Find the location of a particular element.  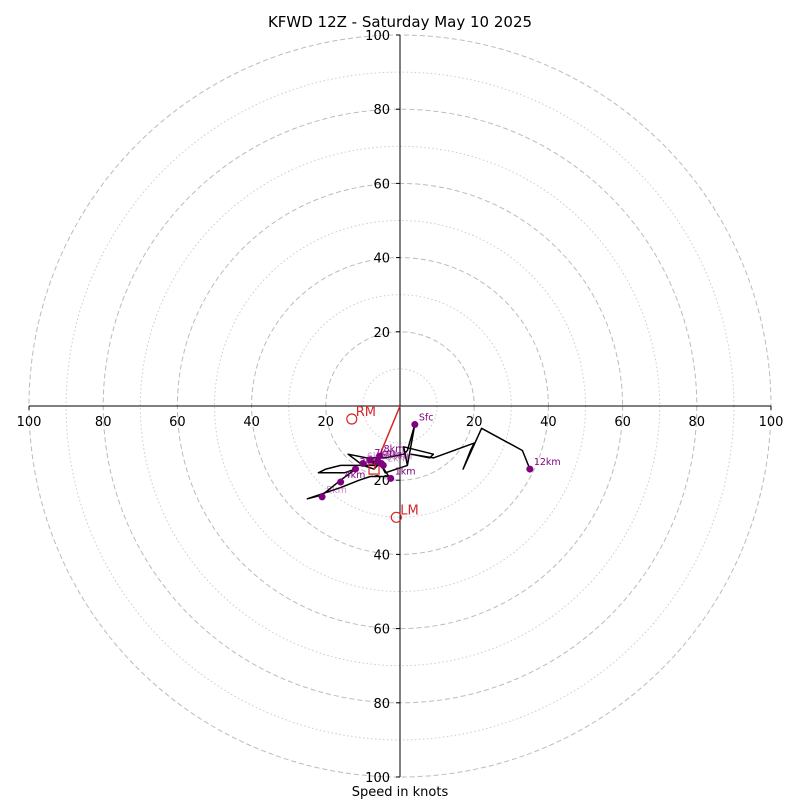

height-marker-11km is located at coordinates (378, 462).